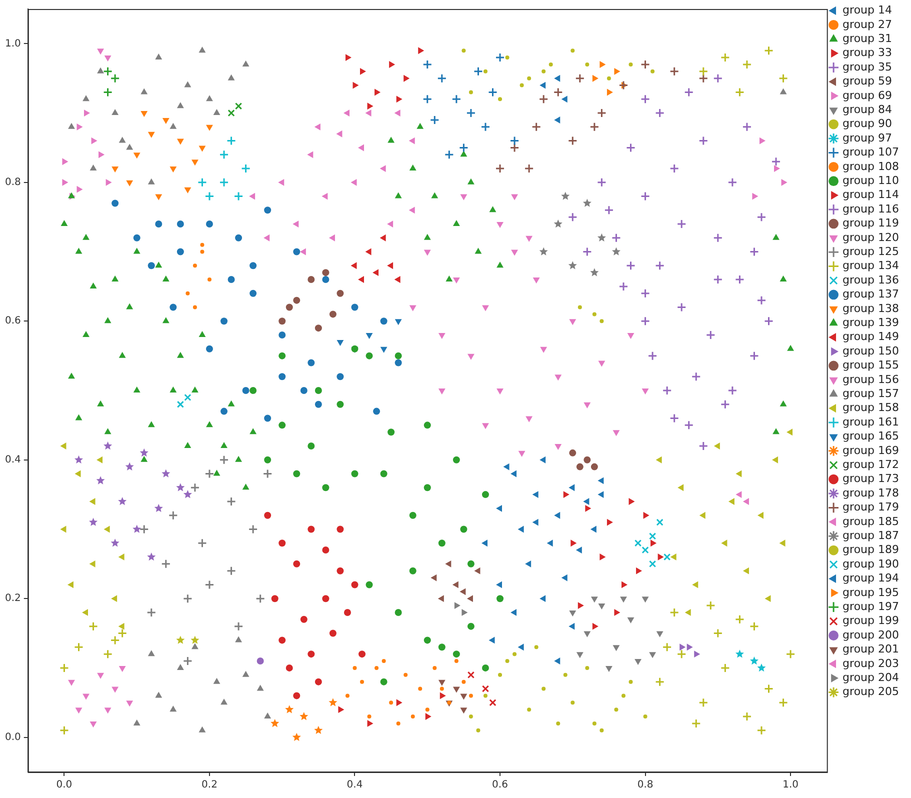 This screenshot has height=798, width=911. I want to click on legend-label: group 114, so click(871, 195).